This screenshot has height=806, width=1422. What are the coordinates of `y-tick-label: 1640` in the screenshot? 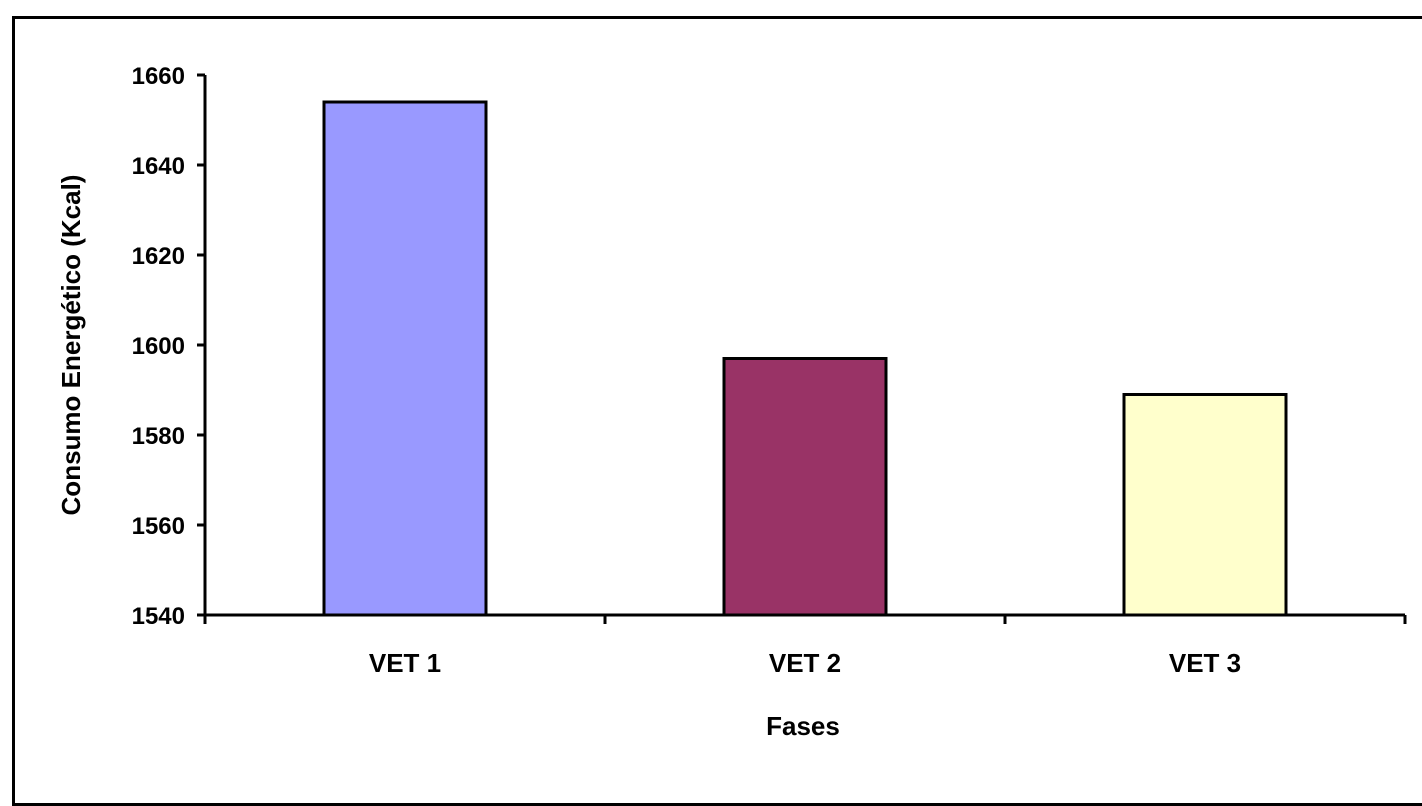 It's located at (158, 166).